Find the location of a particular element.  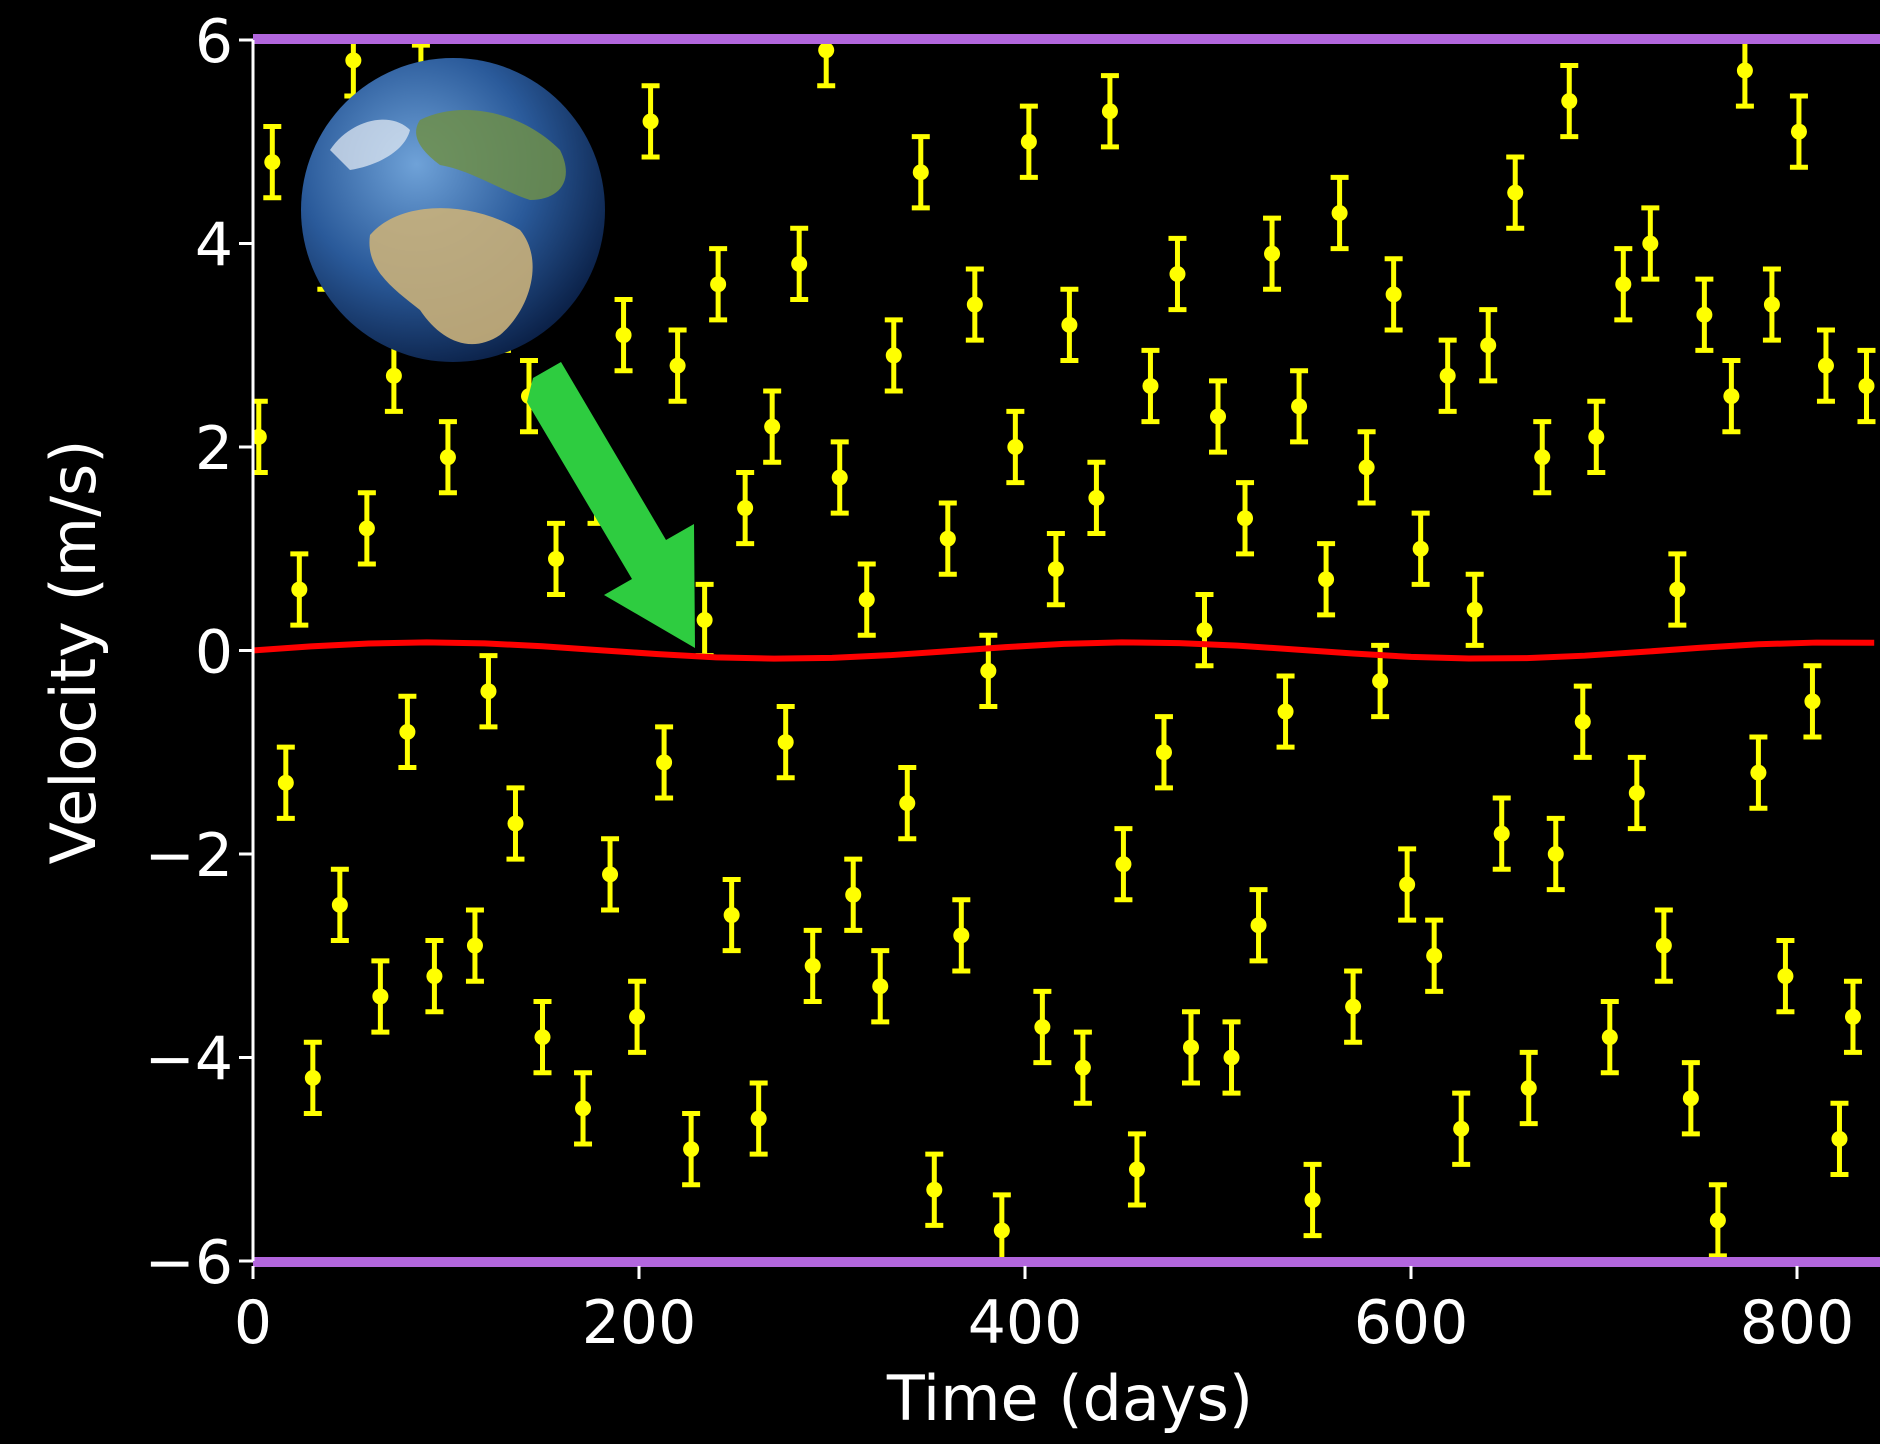

earth-land is located at coordinates (491, 155).